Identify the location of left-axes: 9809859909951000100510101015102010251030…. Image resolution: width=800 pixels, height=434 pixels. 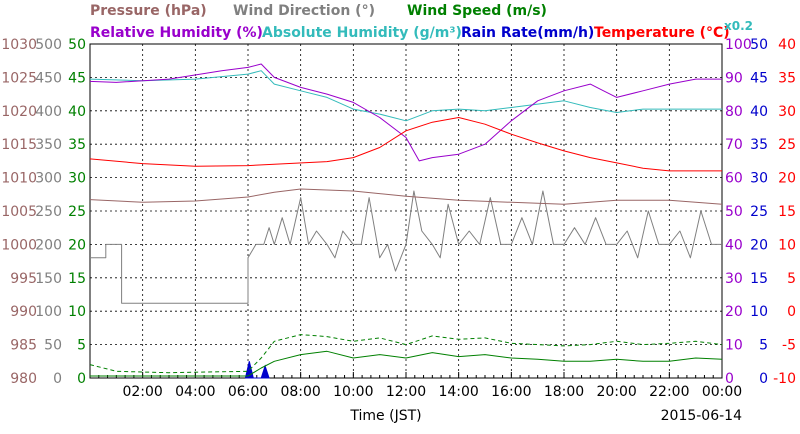
(43, 212).